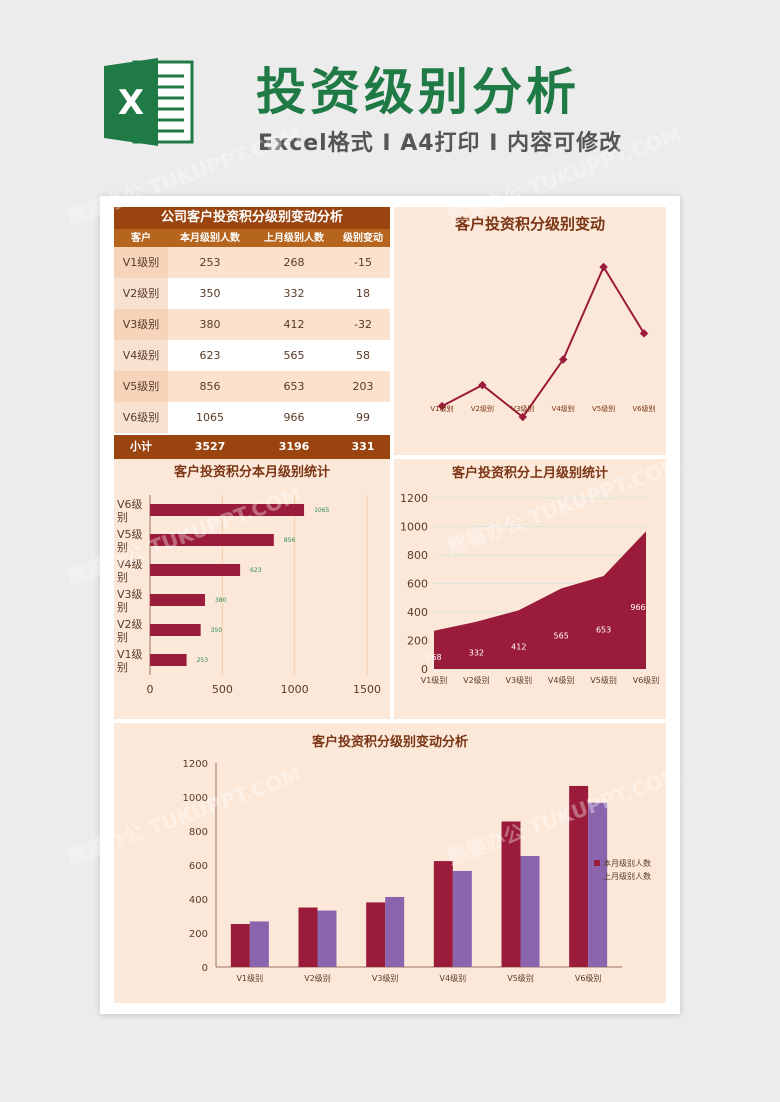 The width and height of the screenshot is (780, 1102). I want to click on cell: 966, so click(294, 417).